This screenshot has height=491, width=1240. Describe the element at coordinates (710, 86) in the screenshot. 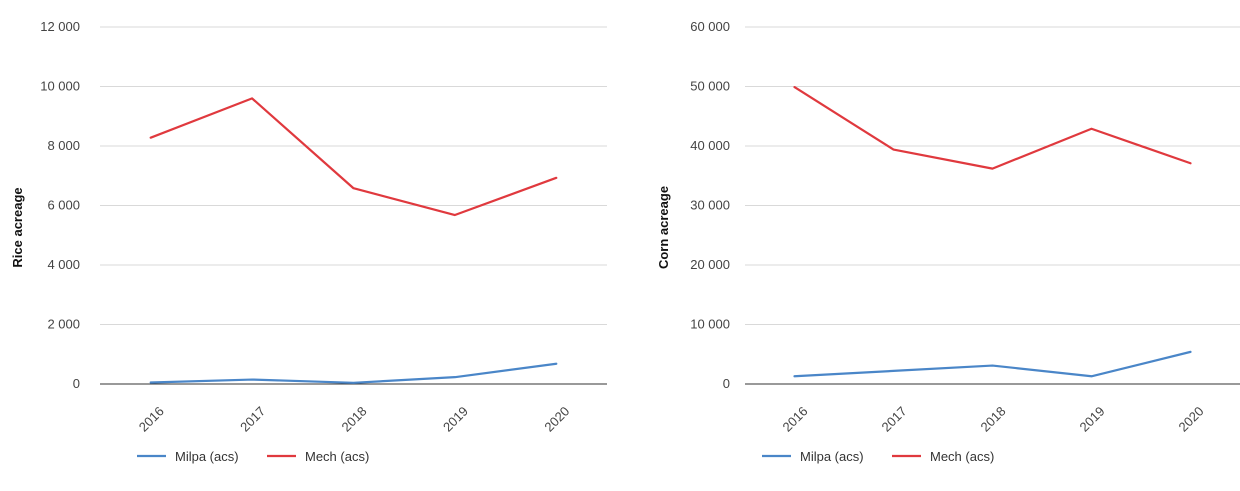

I see `y-tick-label: 50 000` at that location.